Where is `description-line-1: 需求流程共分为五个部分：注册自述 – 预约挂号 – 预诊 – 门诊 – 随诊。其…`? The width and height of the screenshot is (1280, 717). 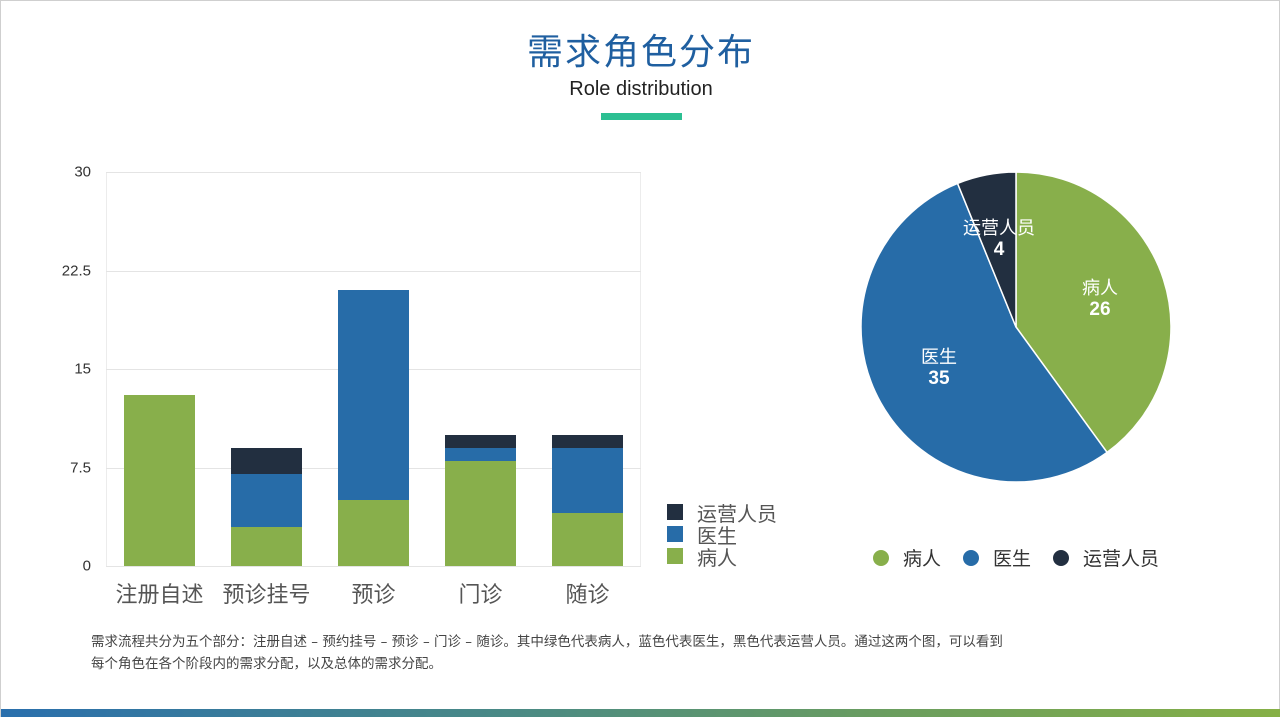
description-line-1: 需求流程共分为五个部分：注册自述 – 预约挂号 – 预诊 – 门诊 – 随诊。其… is located at coordinates (547, 642).